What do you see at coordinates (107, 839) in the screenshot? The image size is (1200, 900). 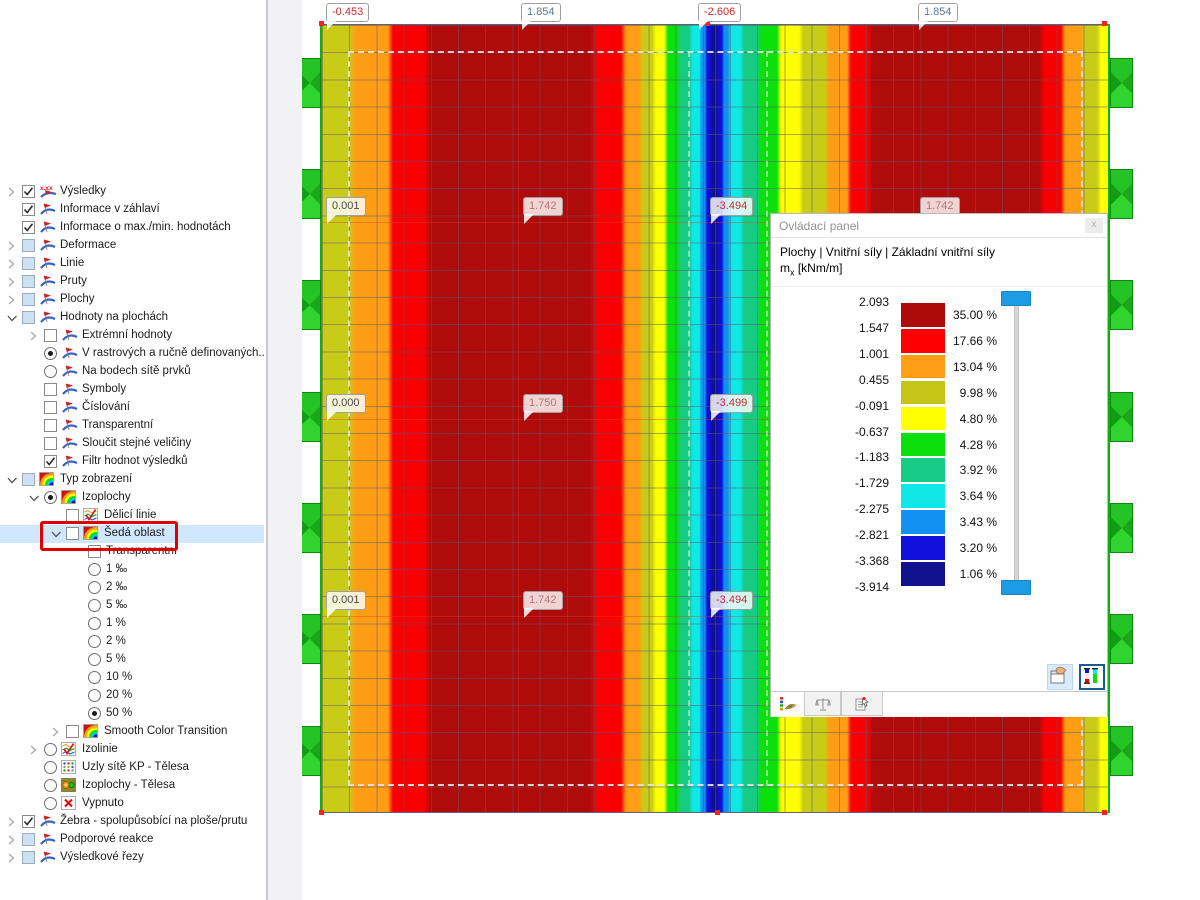 I see `nav-item-label: Podporové reakce` at bounding box center [107, 839].